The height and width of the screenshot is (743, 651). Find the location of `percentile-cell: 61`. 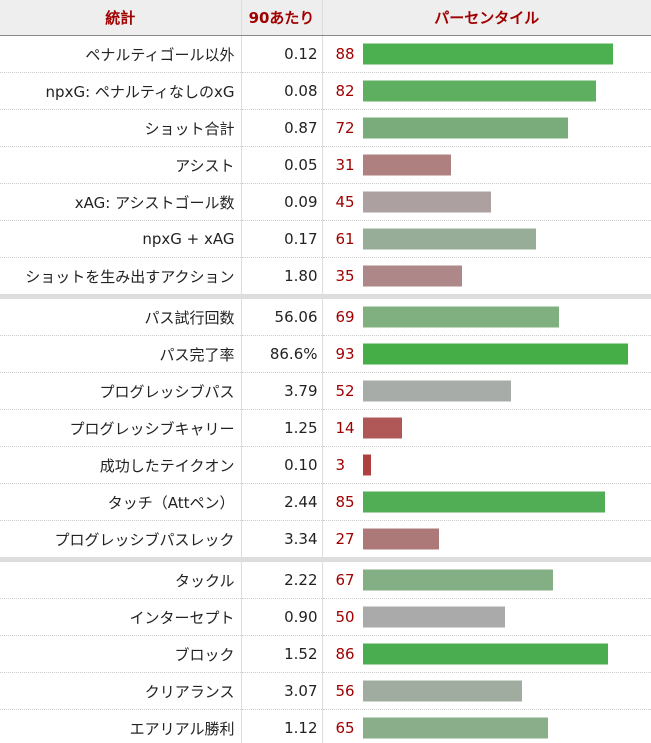

percentile-cell: 61 is located at coordinates (486, 239).